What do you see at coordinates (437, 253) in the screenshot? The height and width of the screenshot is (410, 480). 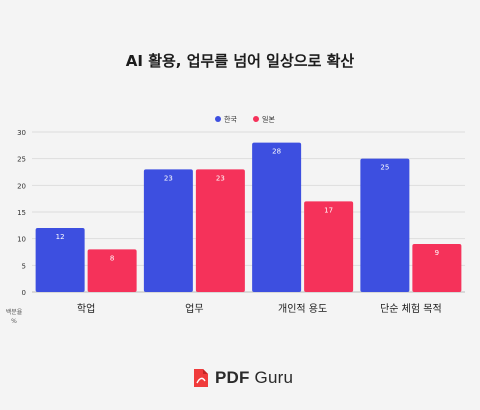 I see `data-label: 9` at bounding box center [437, 253].